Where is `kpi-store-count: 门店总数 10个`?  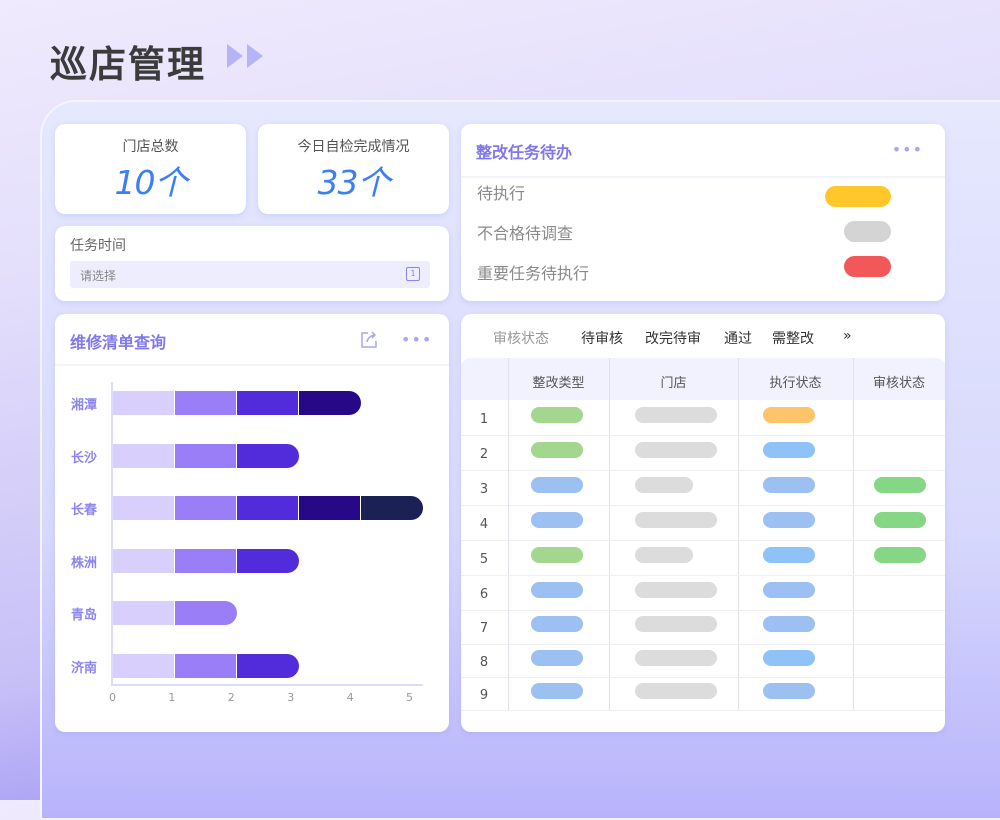
kpi-store-count: 门店总数 10个 is located at coordinates (150, 169).